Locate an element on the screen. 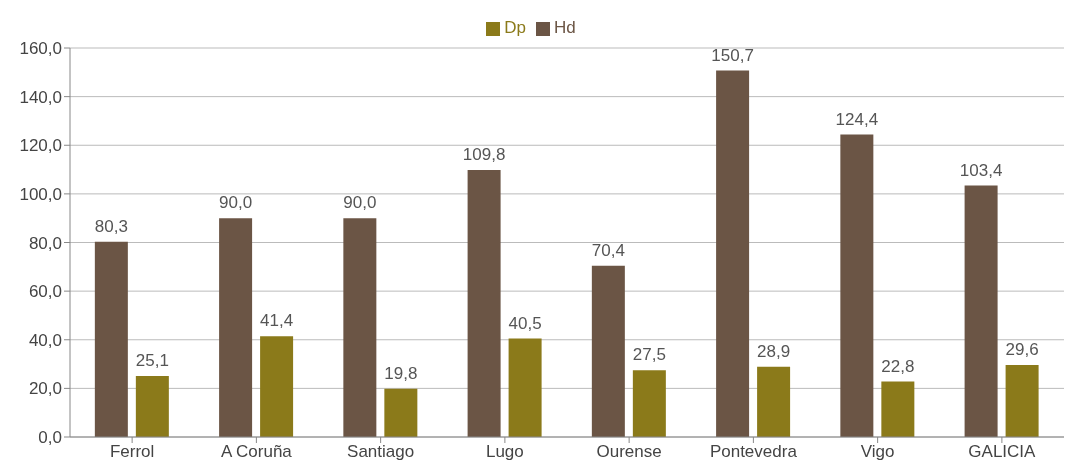  data-label: 41,4 is located at coordinates (277, 321).